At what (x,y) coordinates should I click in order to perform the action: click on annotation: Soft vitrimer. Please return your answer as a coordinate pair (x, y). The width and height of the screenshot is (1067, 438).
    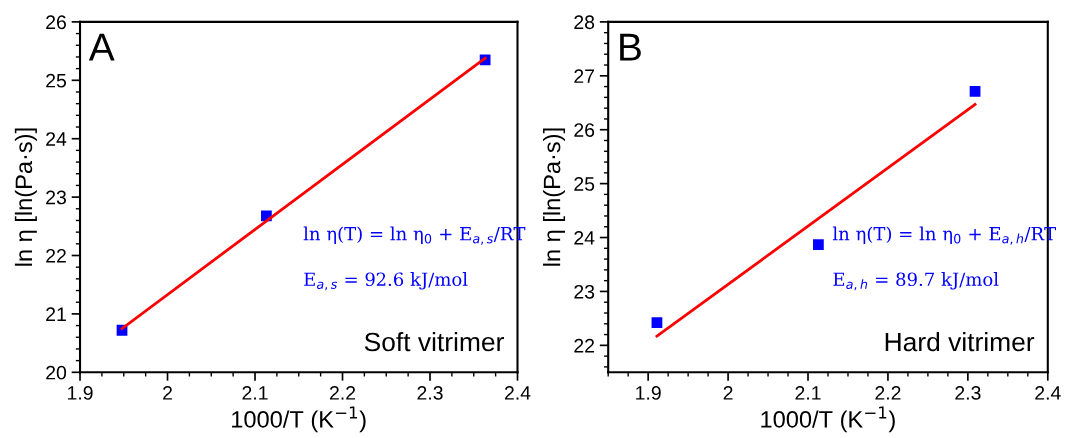
    Looking at the image, I should click on (434, 341).